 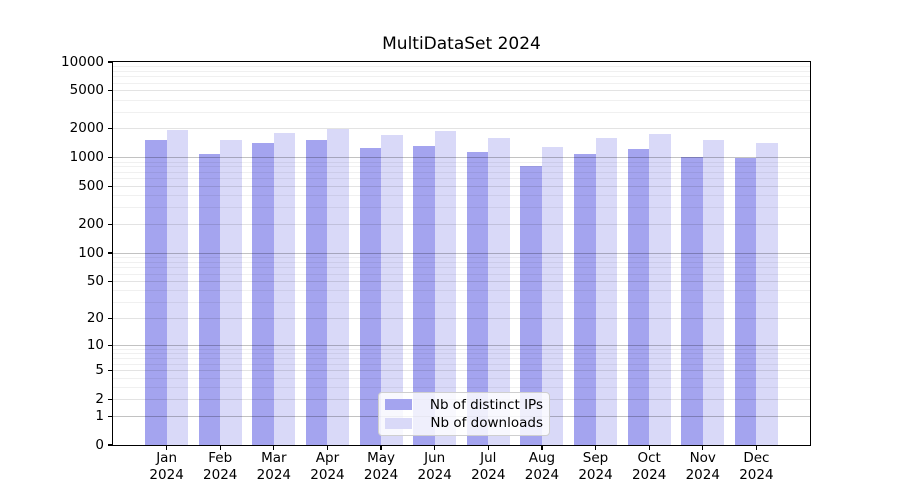 I want to click on x-tick-label-mar: Mar 2024, so click(x=274, y=466).